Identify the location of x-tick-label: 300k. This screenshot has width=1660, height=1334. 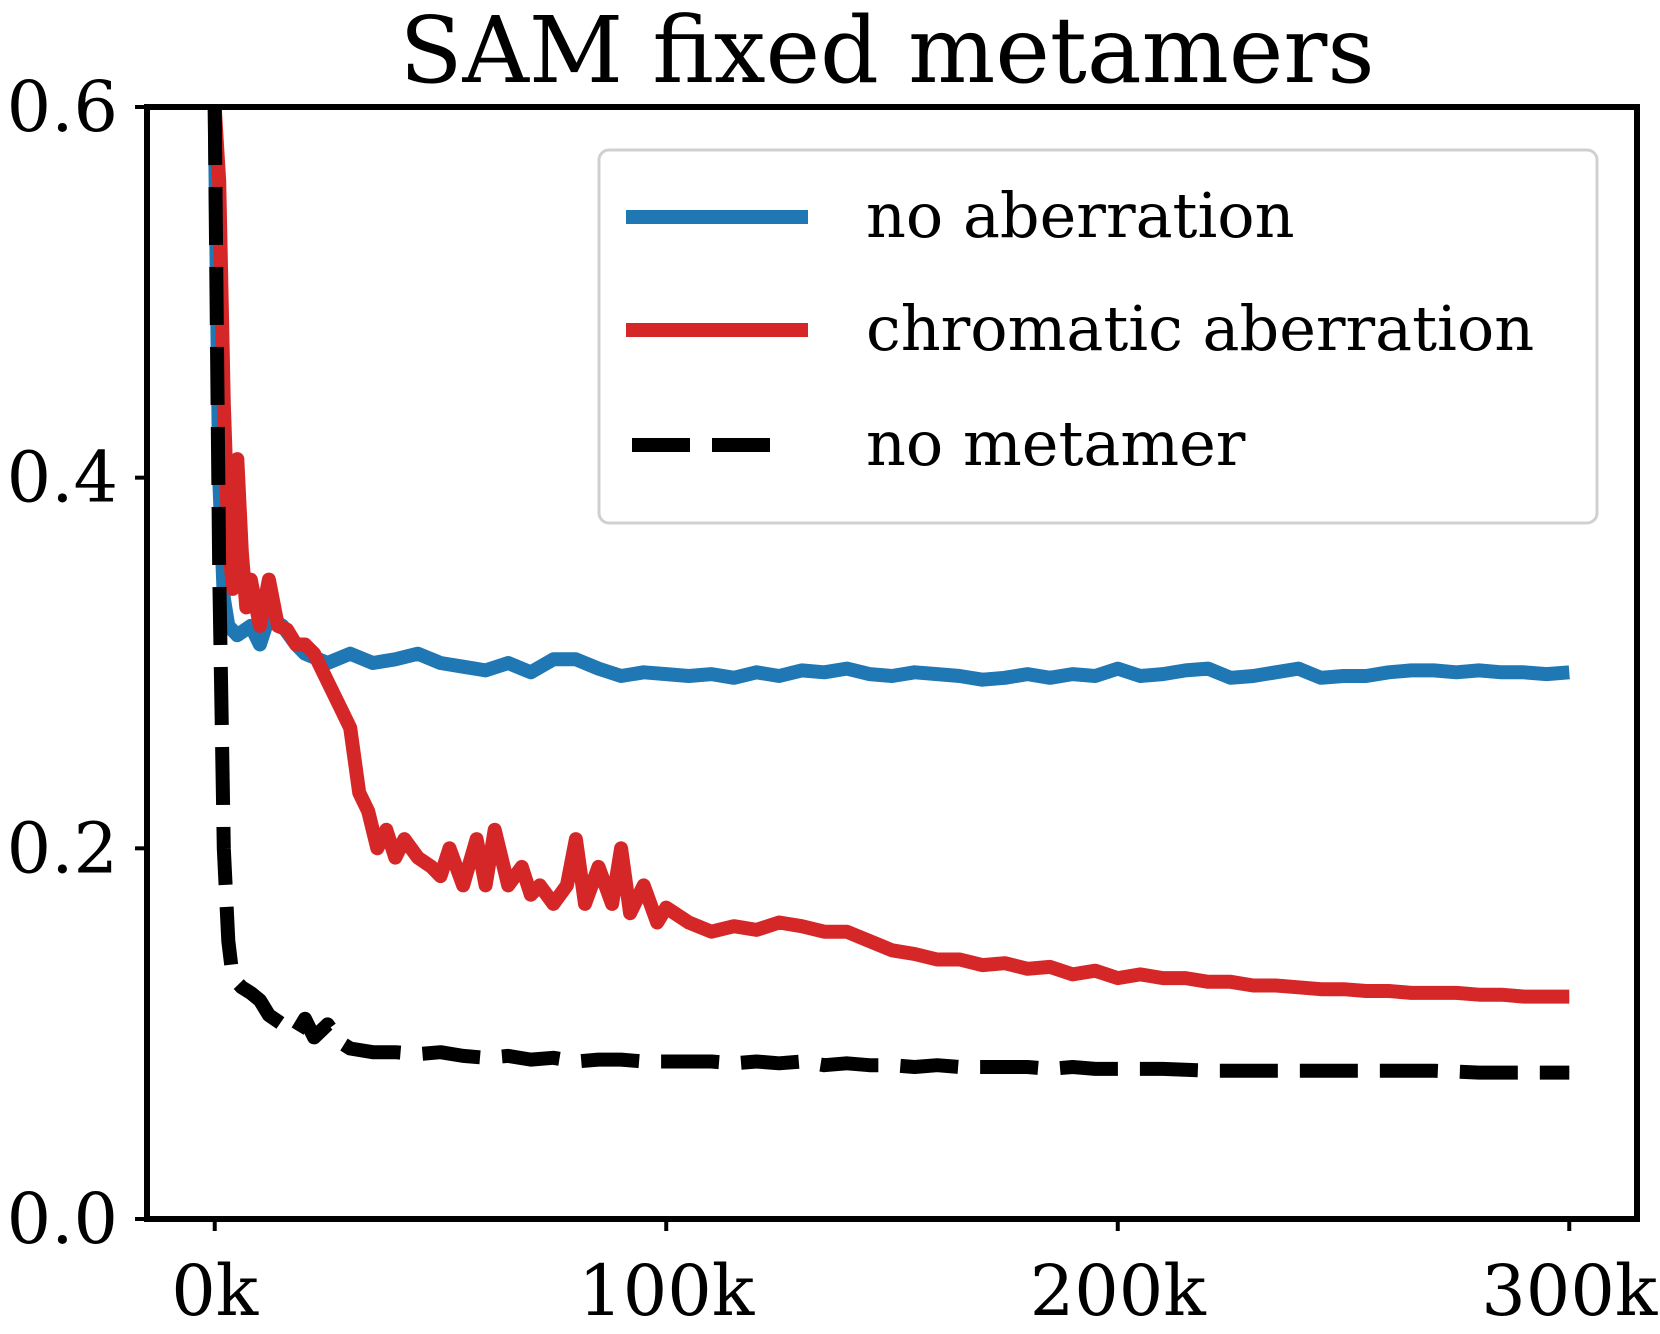
(1569, 1291).